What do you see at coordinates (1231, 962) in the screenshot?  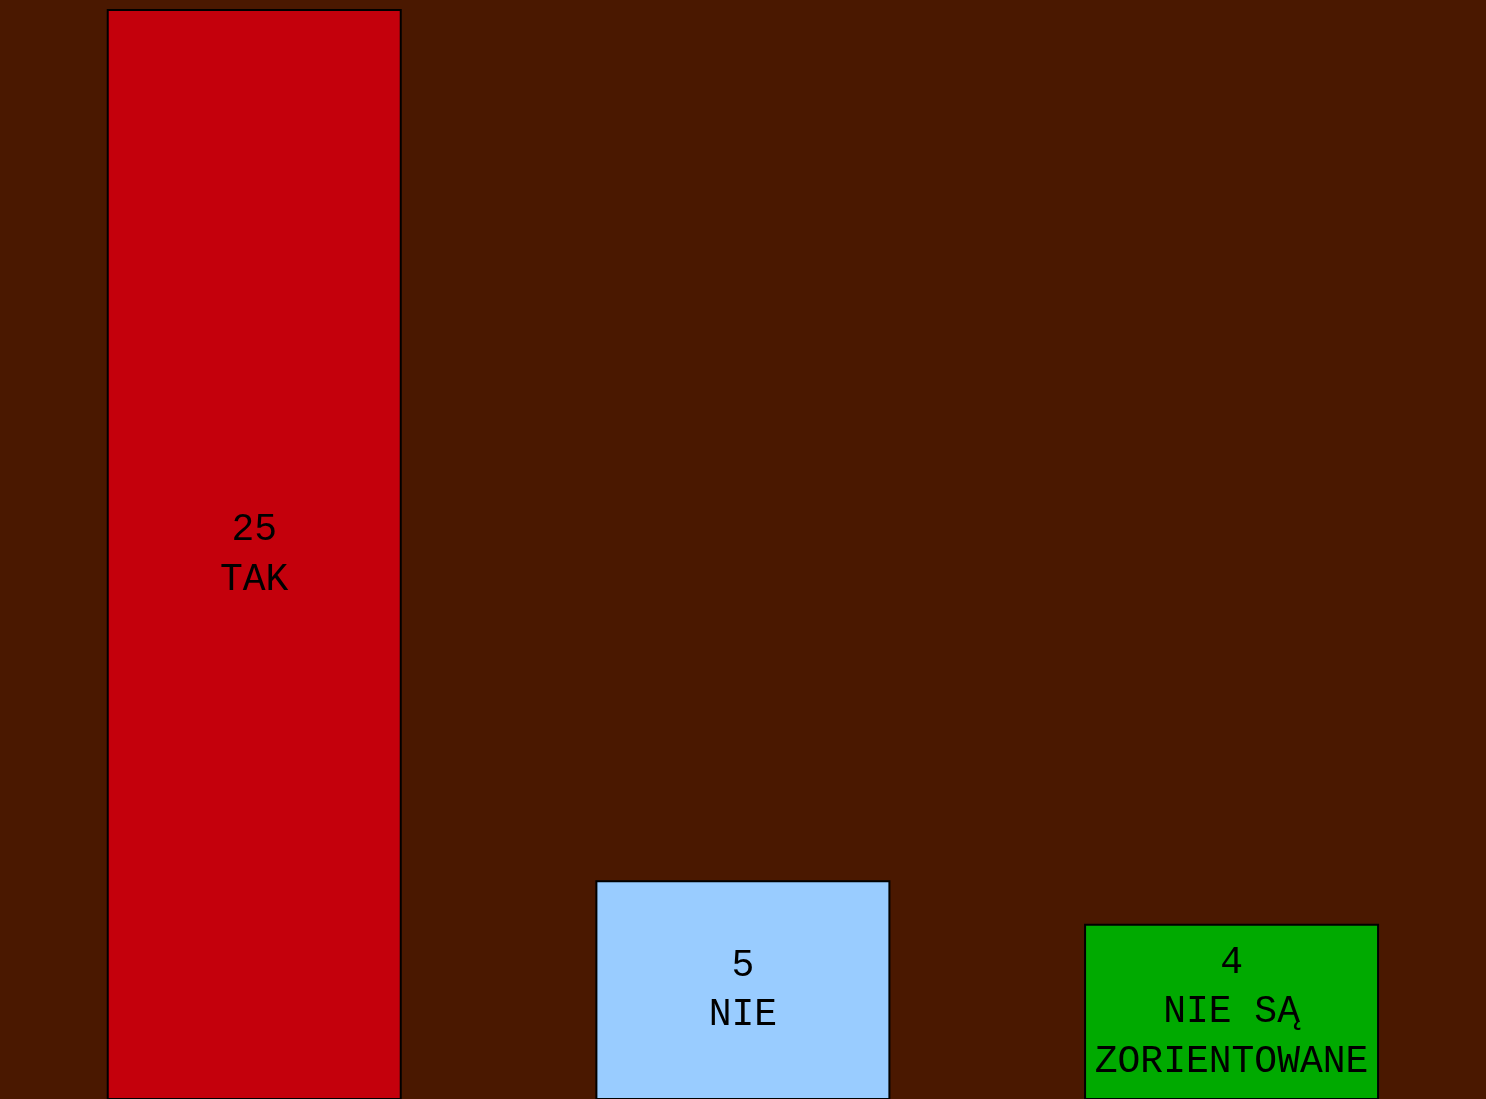 I see `data-label: 4` at bounding box center [1231, 962].